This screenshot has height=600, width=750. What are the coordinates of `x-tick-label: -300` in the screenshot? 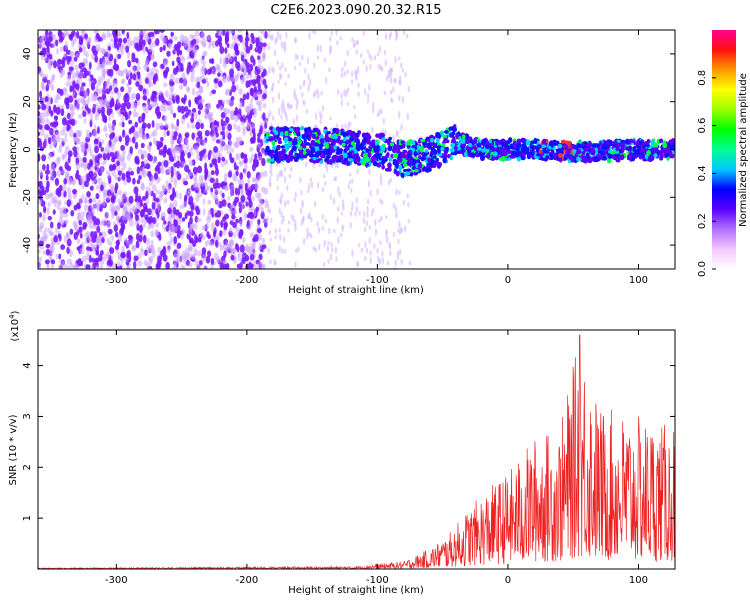 It's located at (116, 280).